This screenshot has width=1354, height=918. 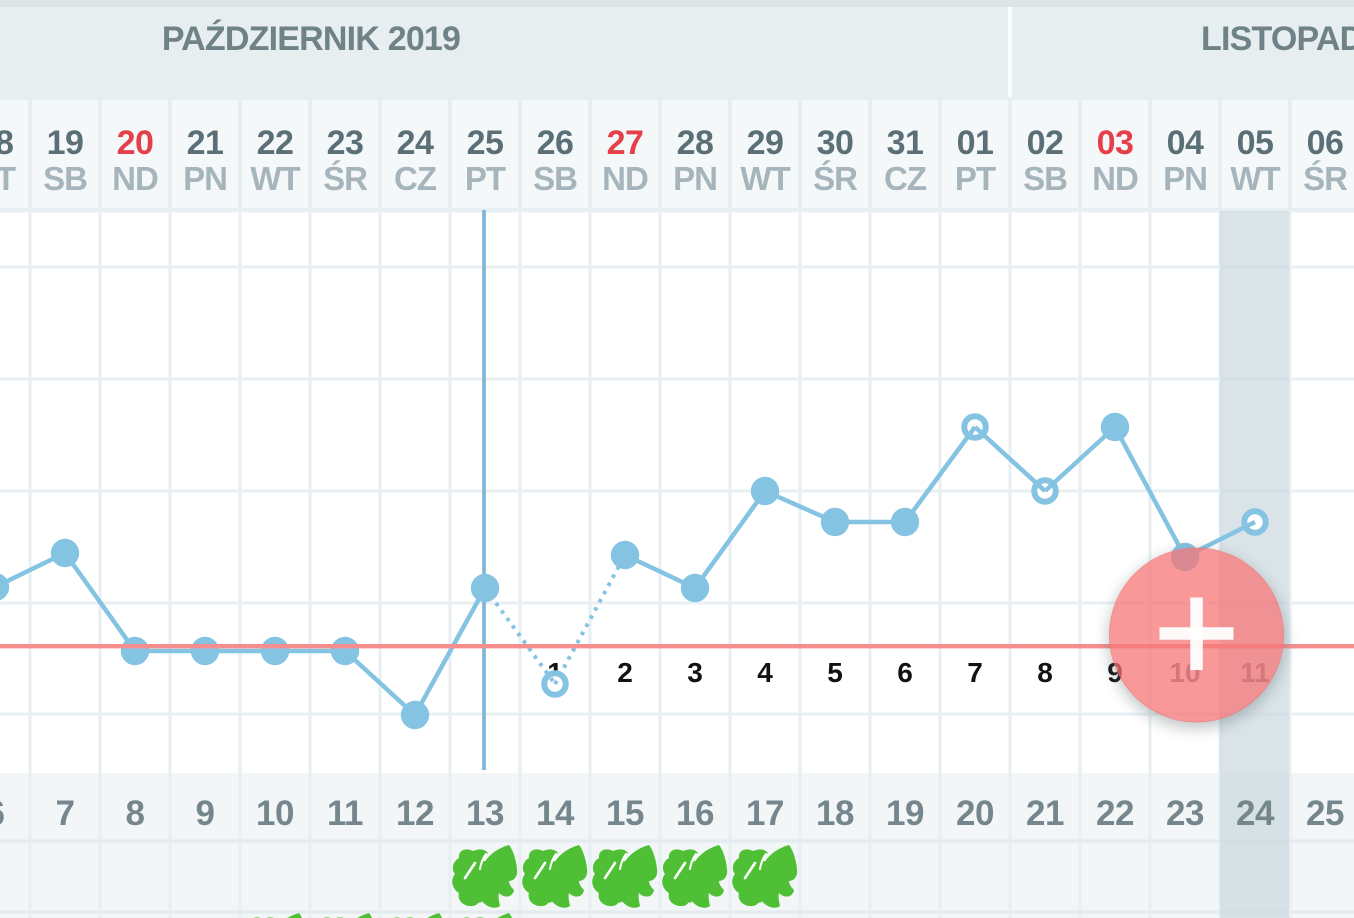 What do you see at coordinates (765, 813) in the screenshot?
I see `svg-text: 17` at bounding box center [765, 813].